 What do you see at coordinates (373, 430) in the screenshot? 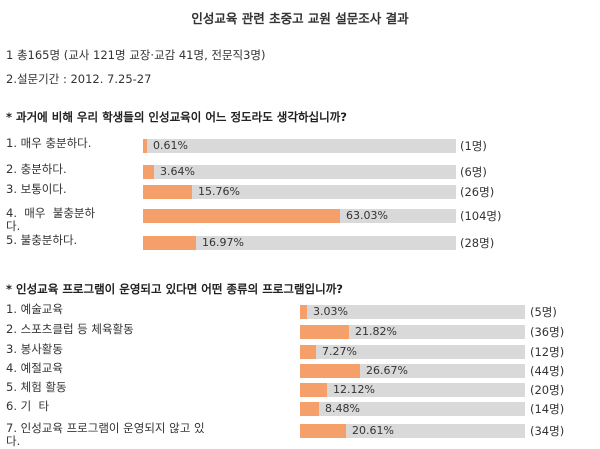
I see `bar-value-label: 20.61%` at bounding box center [373, 430].